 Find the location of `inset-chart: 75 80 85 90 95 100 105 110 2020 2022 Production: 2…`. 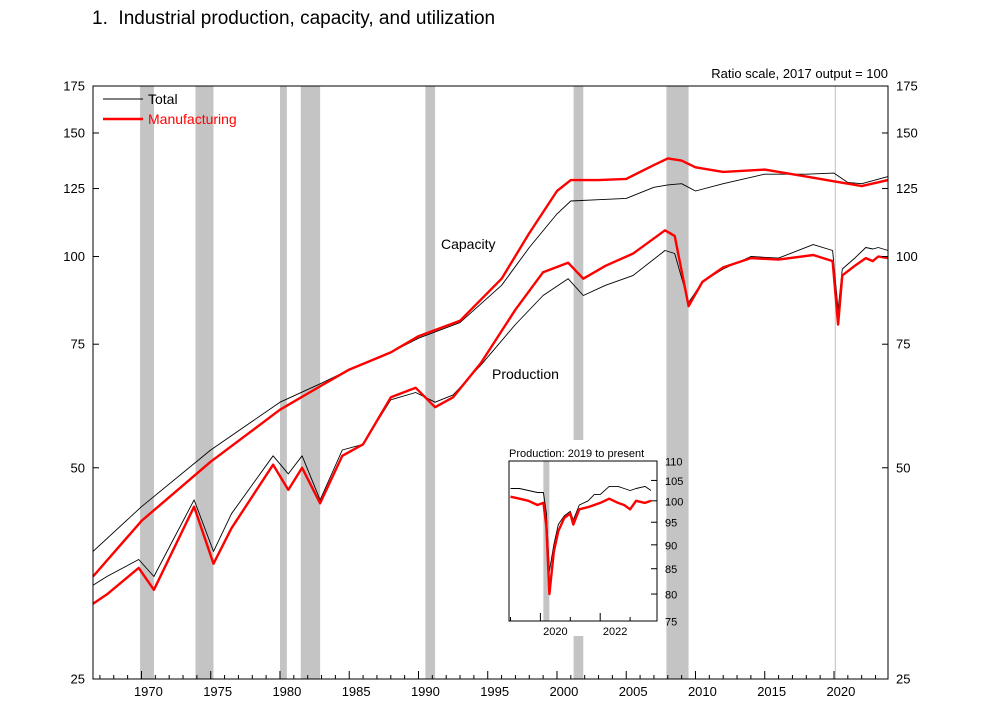

inset-chart: 75 80 85 90 95 100 105 110 2020 2022 Production: 2… is located at coordinates (595, 543).